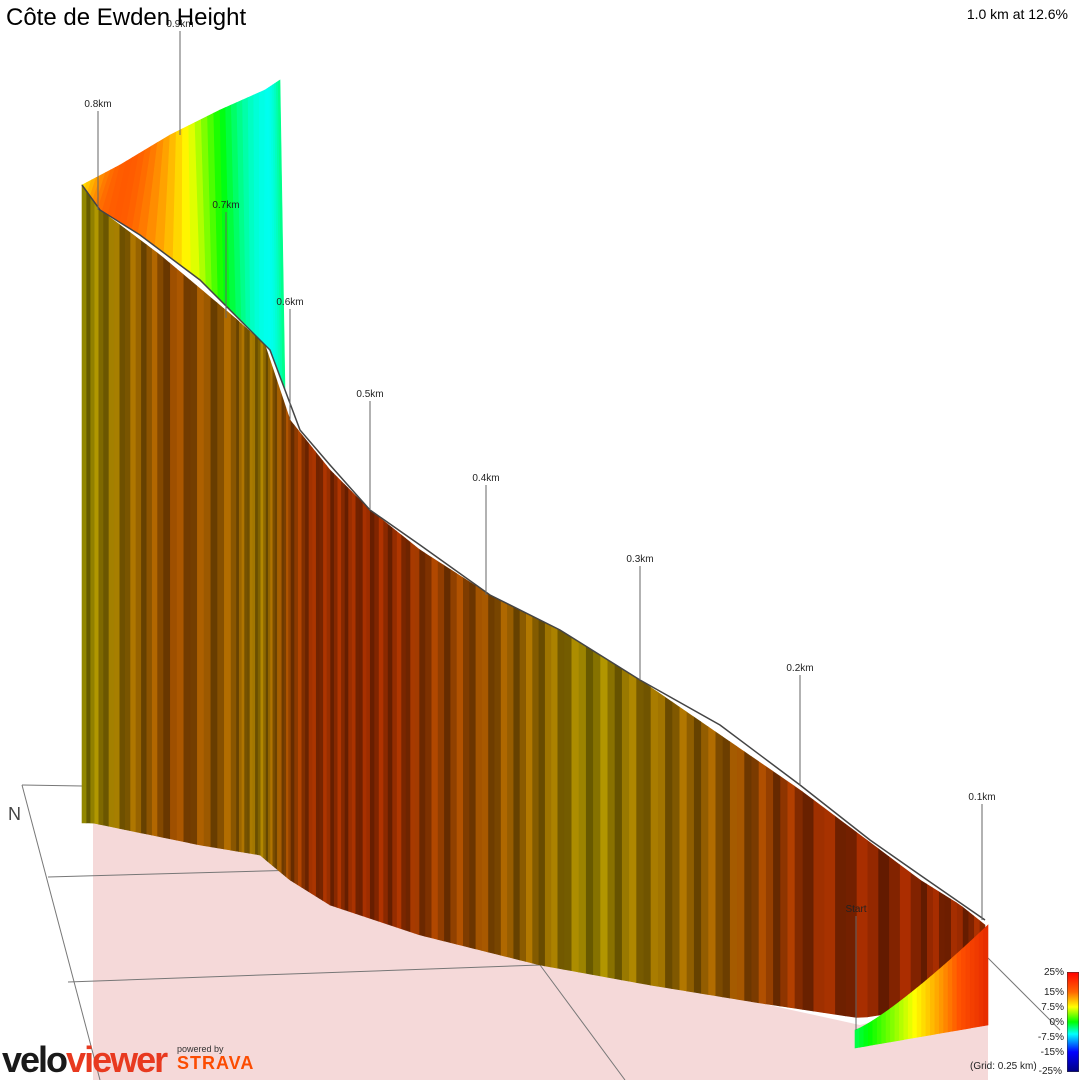  What do you see at coordinates (639, 559) in the screenshot?
I see `distance-marker-label: 0.3km` at bounding box center [639, 559].